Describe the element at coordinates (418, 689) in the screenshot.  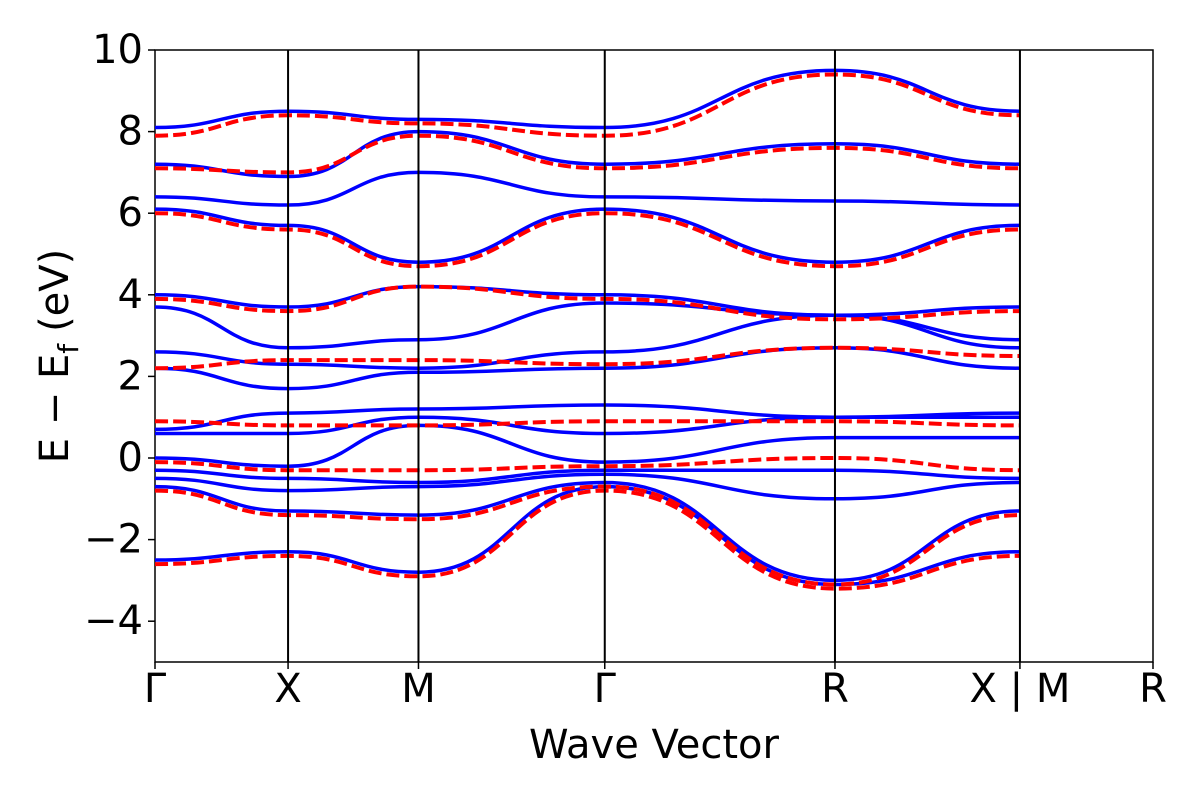
I see `x-tick-label: M` at that location.